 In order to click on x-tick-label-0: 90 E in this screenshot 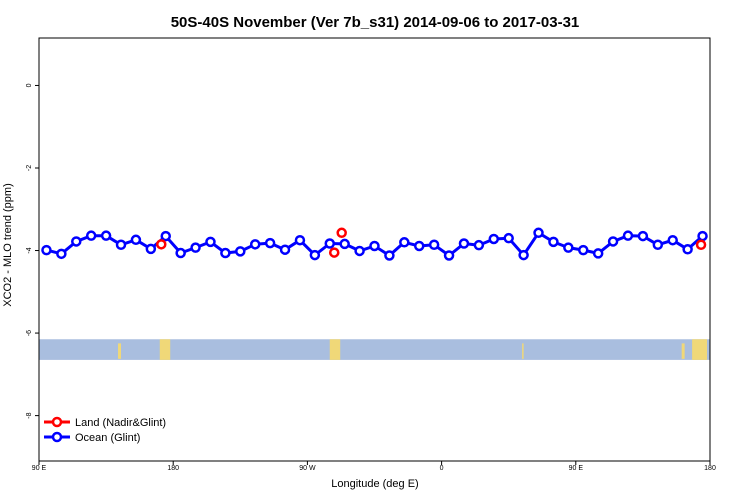, I will do `click(39, 468)`.